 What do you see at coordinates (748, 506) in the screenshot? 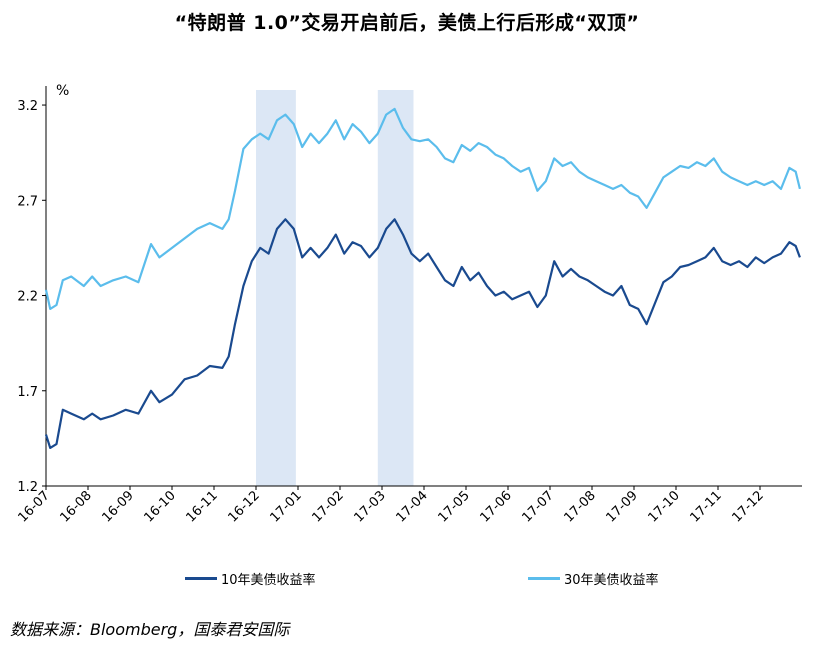
I see `x-tick-label: 17-12` at bounding box center [748, 506].